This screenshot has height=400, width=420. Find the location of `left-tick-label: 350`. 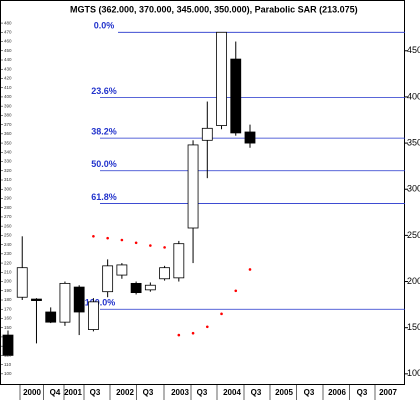

left-tick-label: 350 is located at coordinates (8, 142).